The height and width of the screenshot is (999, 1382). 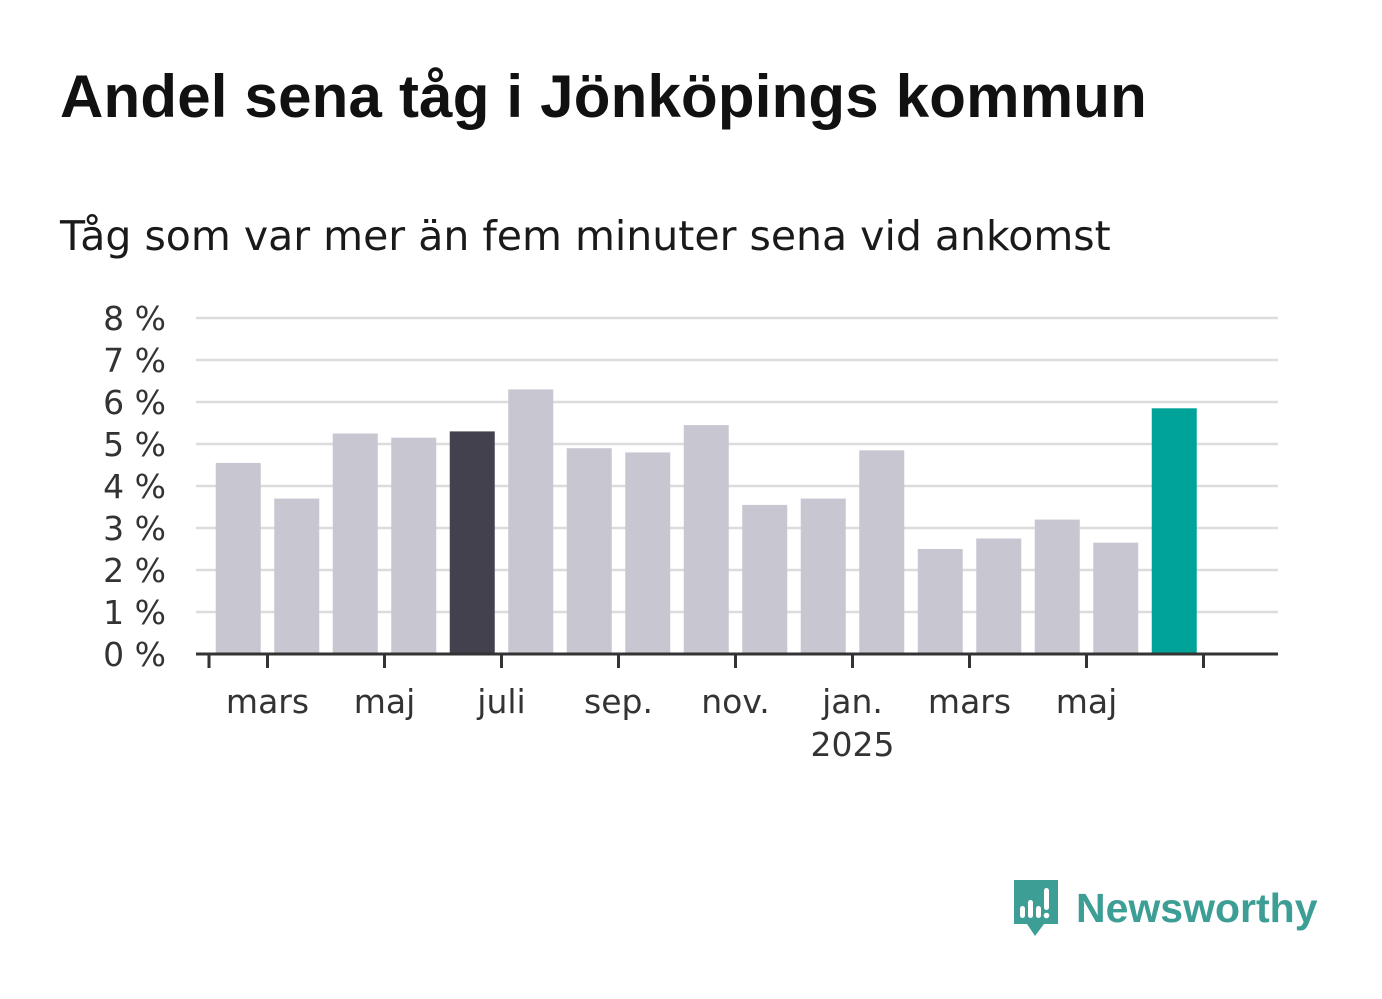 I want to click on x-tick-label: sep., so click(x=618, y=701).